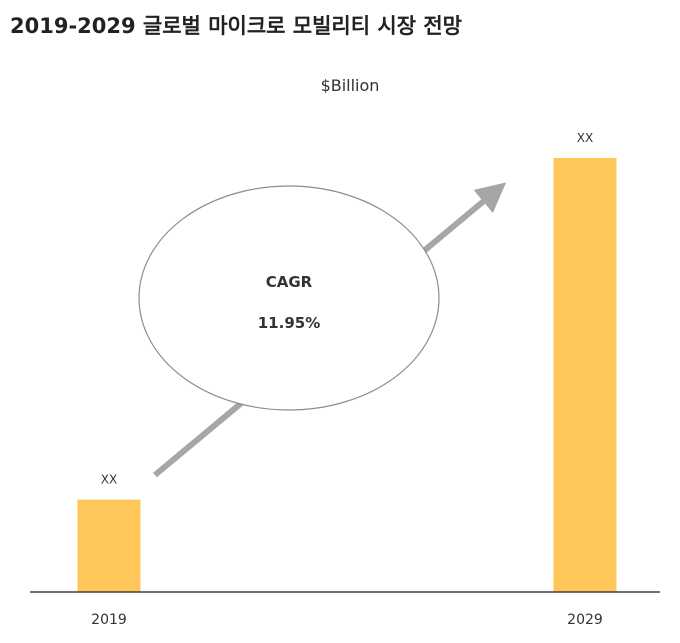 Image resolution: width=680 pixels, height=643 pixels. What do you see at coordinates (236, 26) in the screenshot?
I see `page-title: 2019-2029 글로벌 마이크로 모빌리티 시장 전망` at bounding box center [236, 26].